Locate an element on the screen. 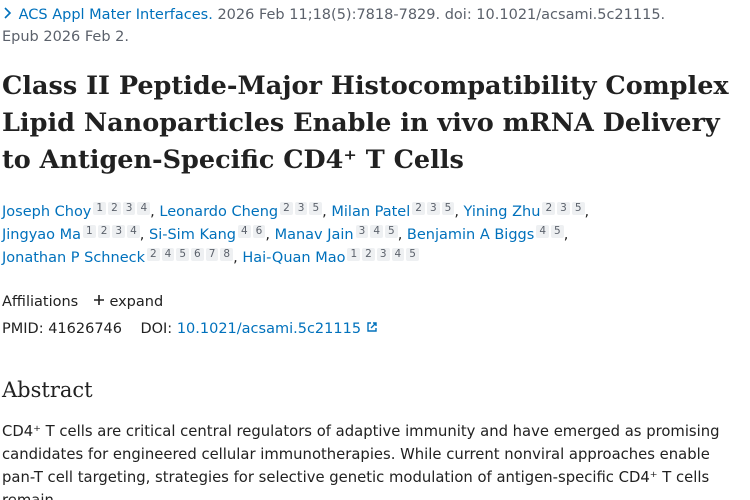  author: Yining Zhu 2 3 5, is located at coordinates (526, 211).